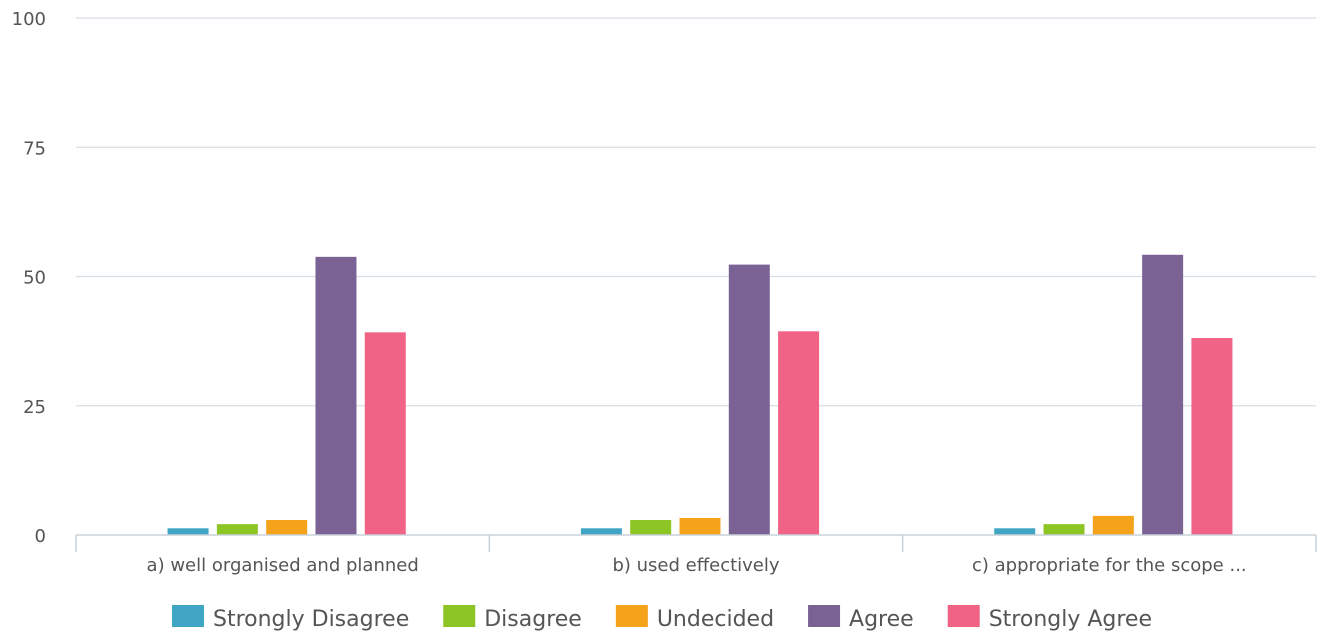  I want to click on legend-item-strongly-agree: Strongly Agree, so click(1049, 618).